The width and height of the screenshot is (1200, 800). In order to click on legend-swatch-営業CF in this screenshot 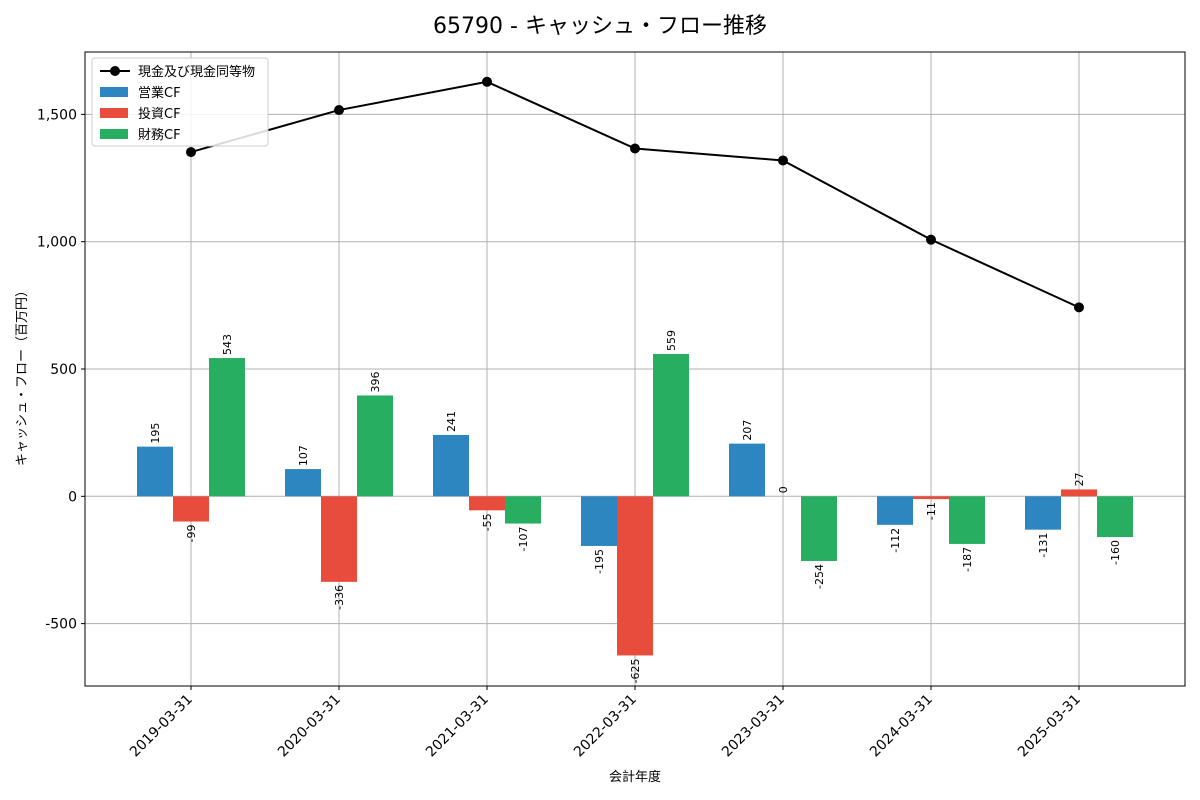, I will do `click(114, 92)`.